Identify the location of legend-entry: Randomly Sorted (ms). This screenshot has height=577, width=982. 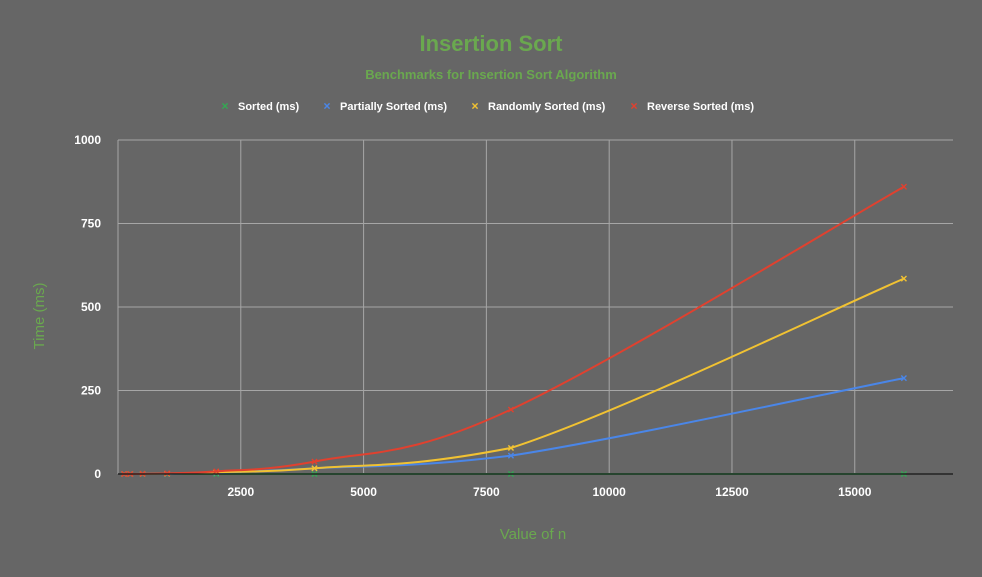
(538, 107).